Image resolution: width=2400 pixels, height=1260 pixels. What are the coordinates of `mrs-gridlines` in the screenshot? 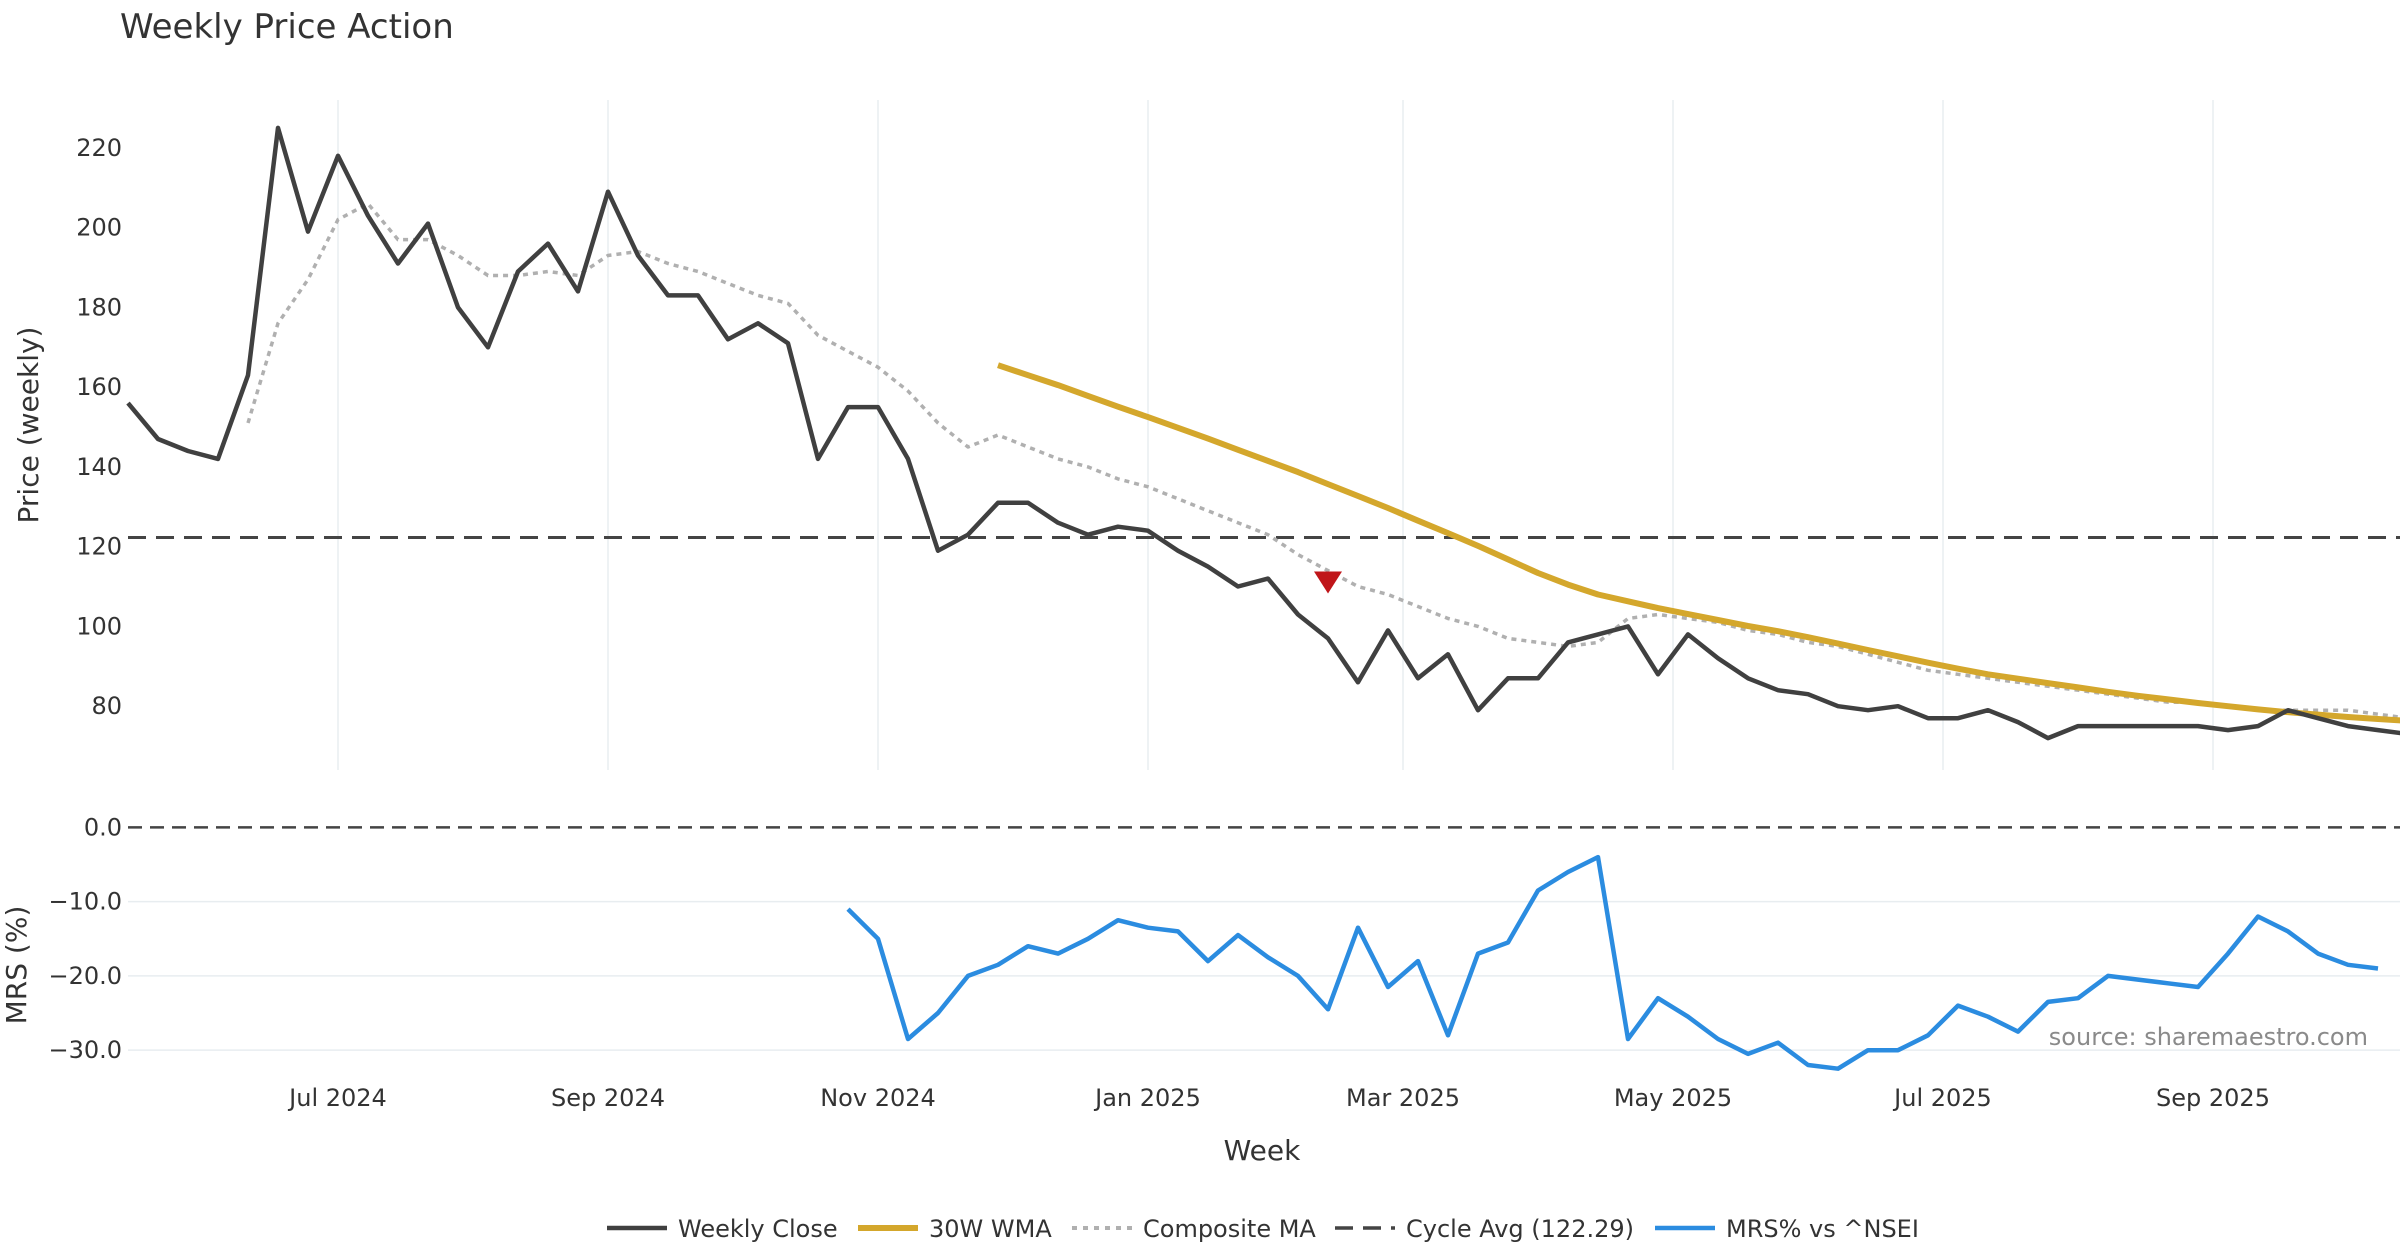 It's located at (1264, 975).